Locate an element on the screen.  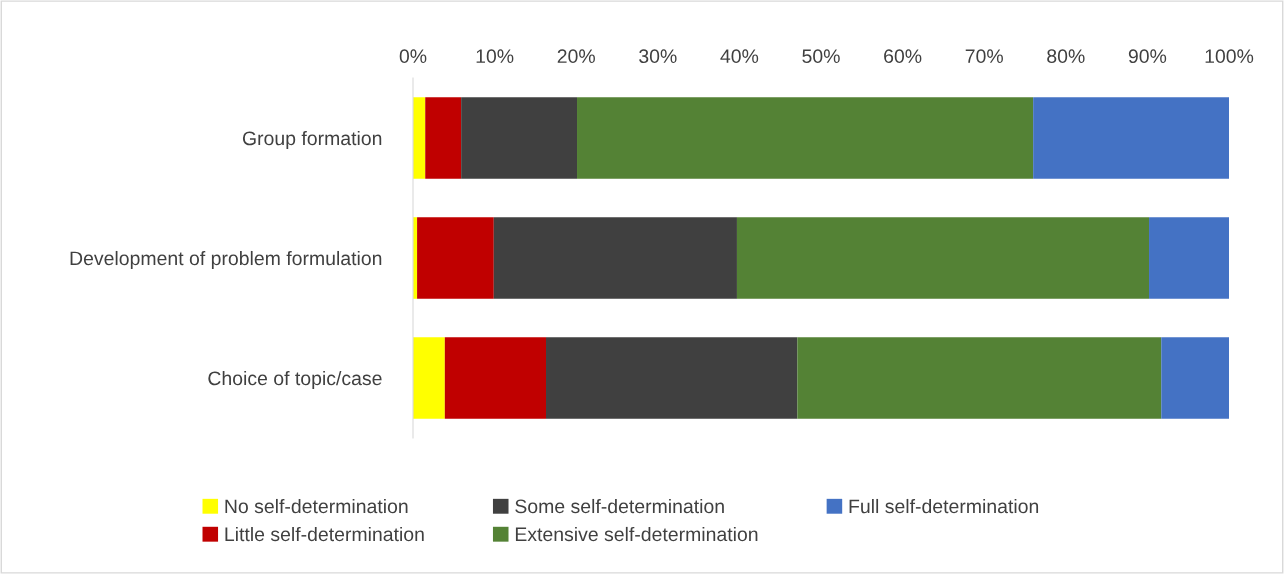
legend-label: No self-determination is located at coordinates (316, 506).